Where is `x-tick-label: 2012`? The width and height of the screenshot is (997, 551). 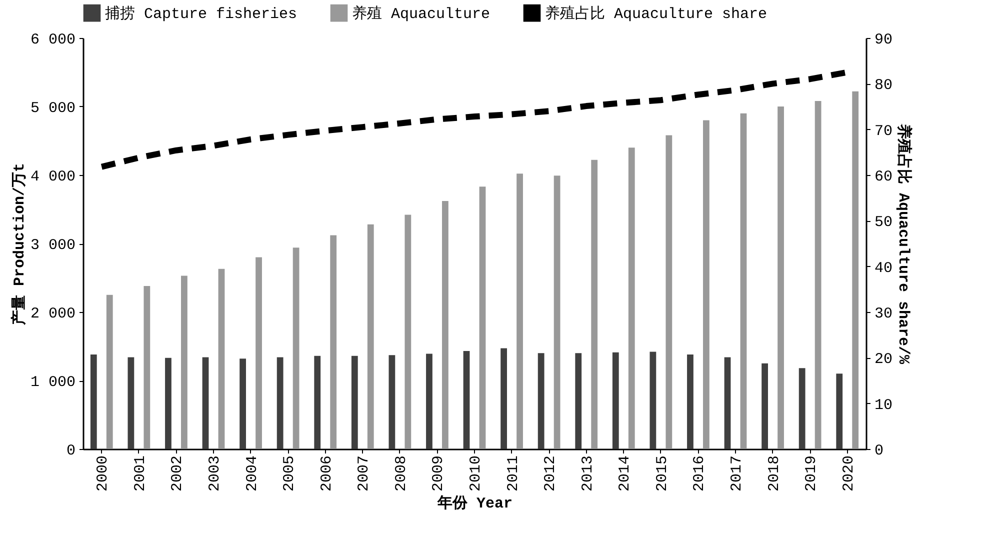 x-tick-label: 2012 is located at coordinates (551, 474).